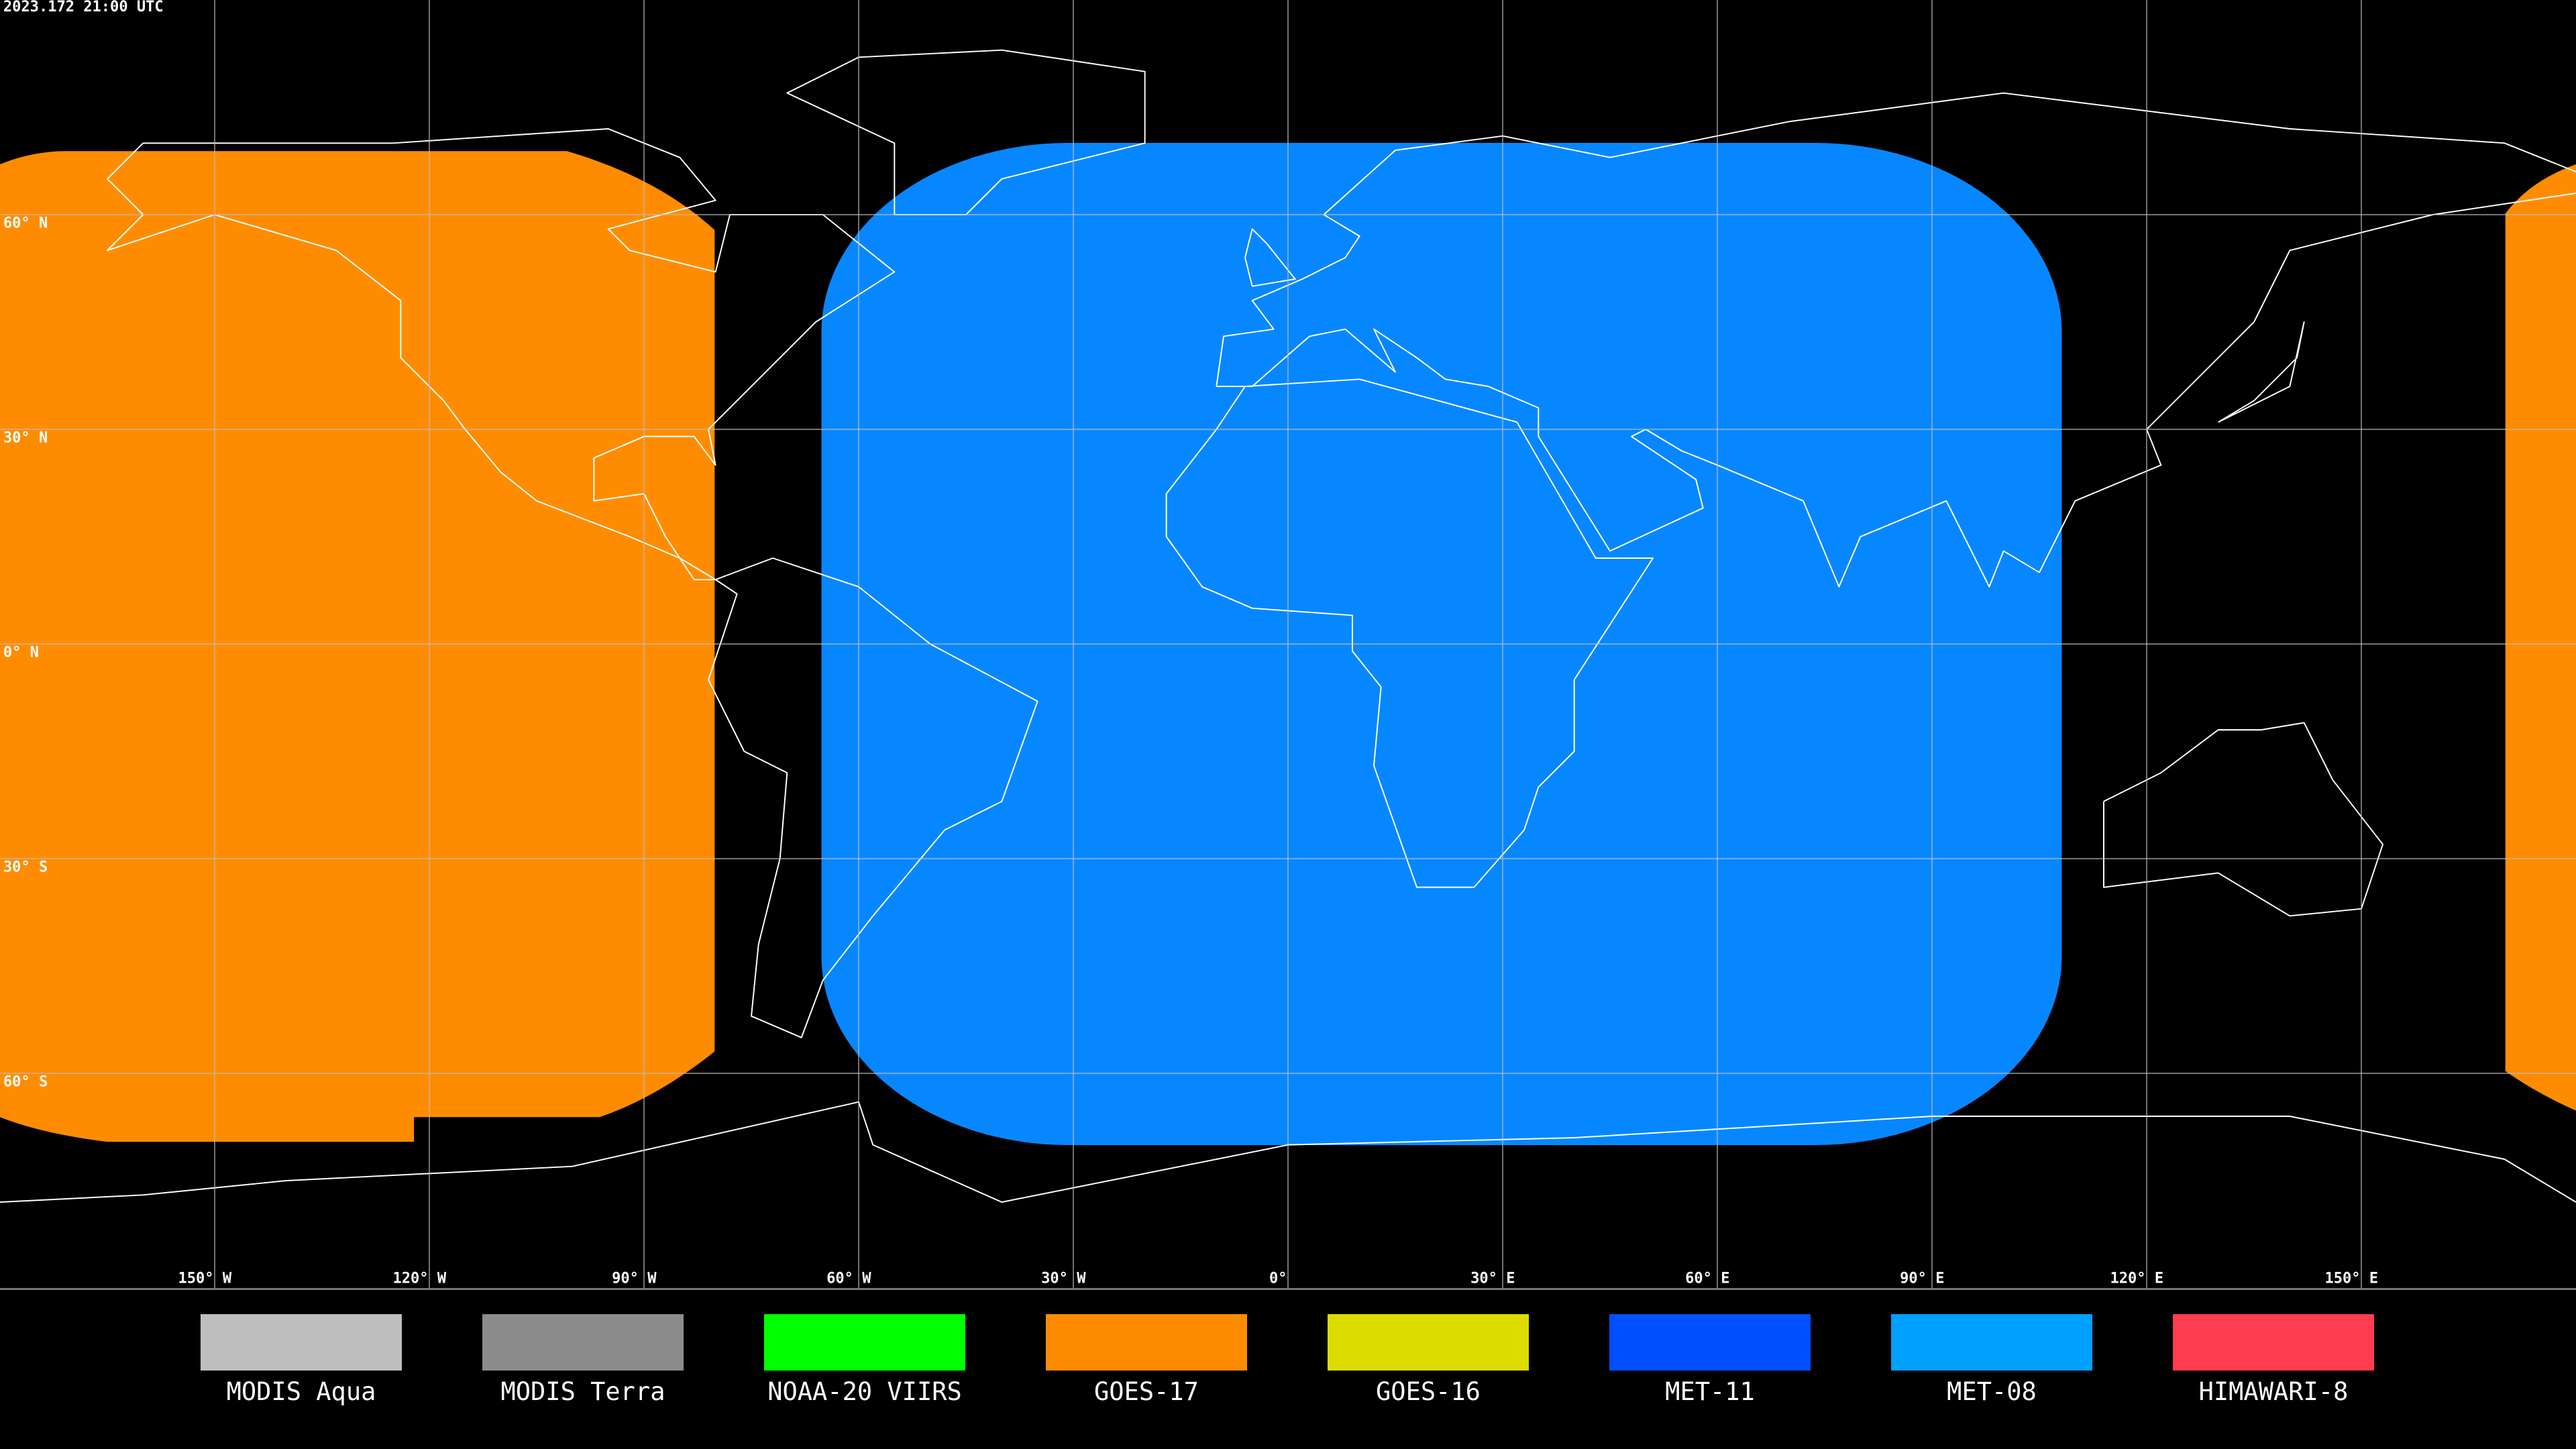 Image resolution: width=2576 pixels, height=1449 pixels. I want to click on lon-label: 30° W, so click(1063, 1279).